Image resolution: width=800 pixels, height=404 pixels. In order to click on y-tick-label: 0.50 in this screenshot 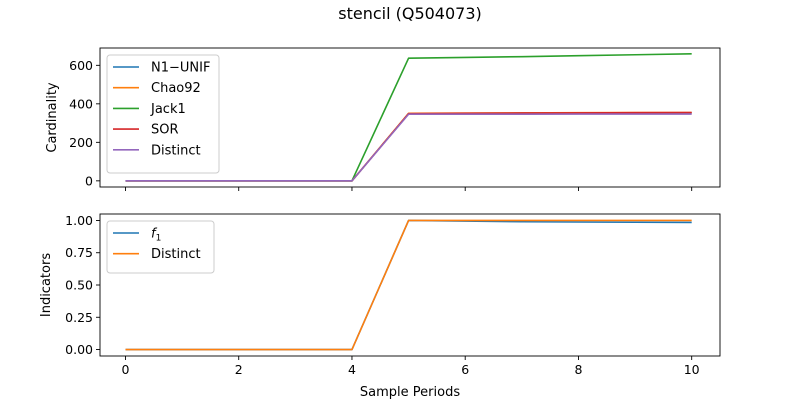, I will do `click(79, 285)`.